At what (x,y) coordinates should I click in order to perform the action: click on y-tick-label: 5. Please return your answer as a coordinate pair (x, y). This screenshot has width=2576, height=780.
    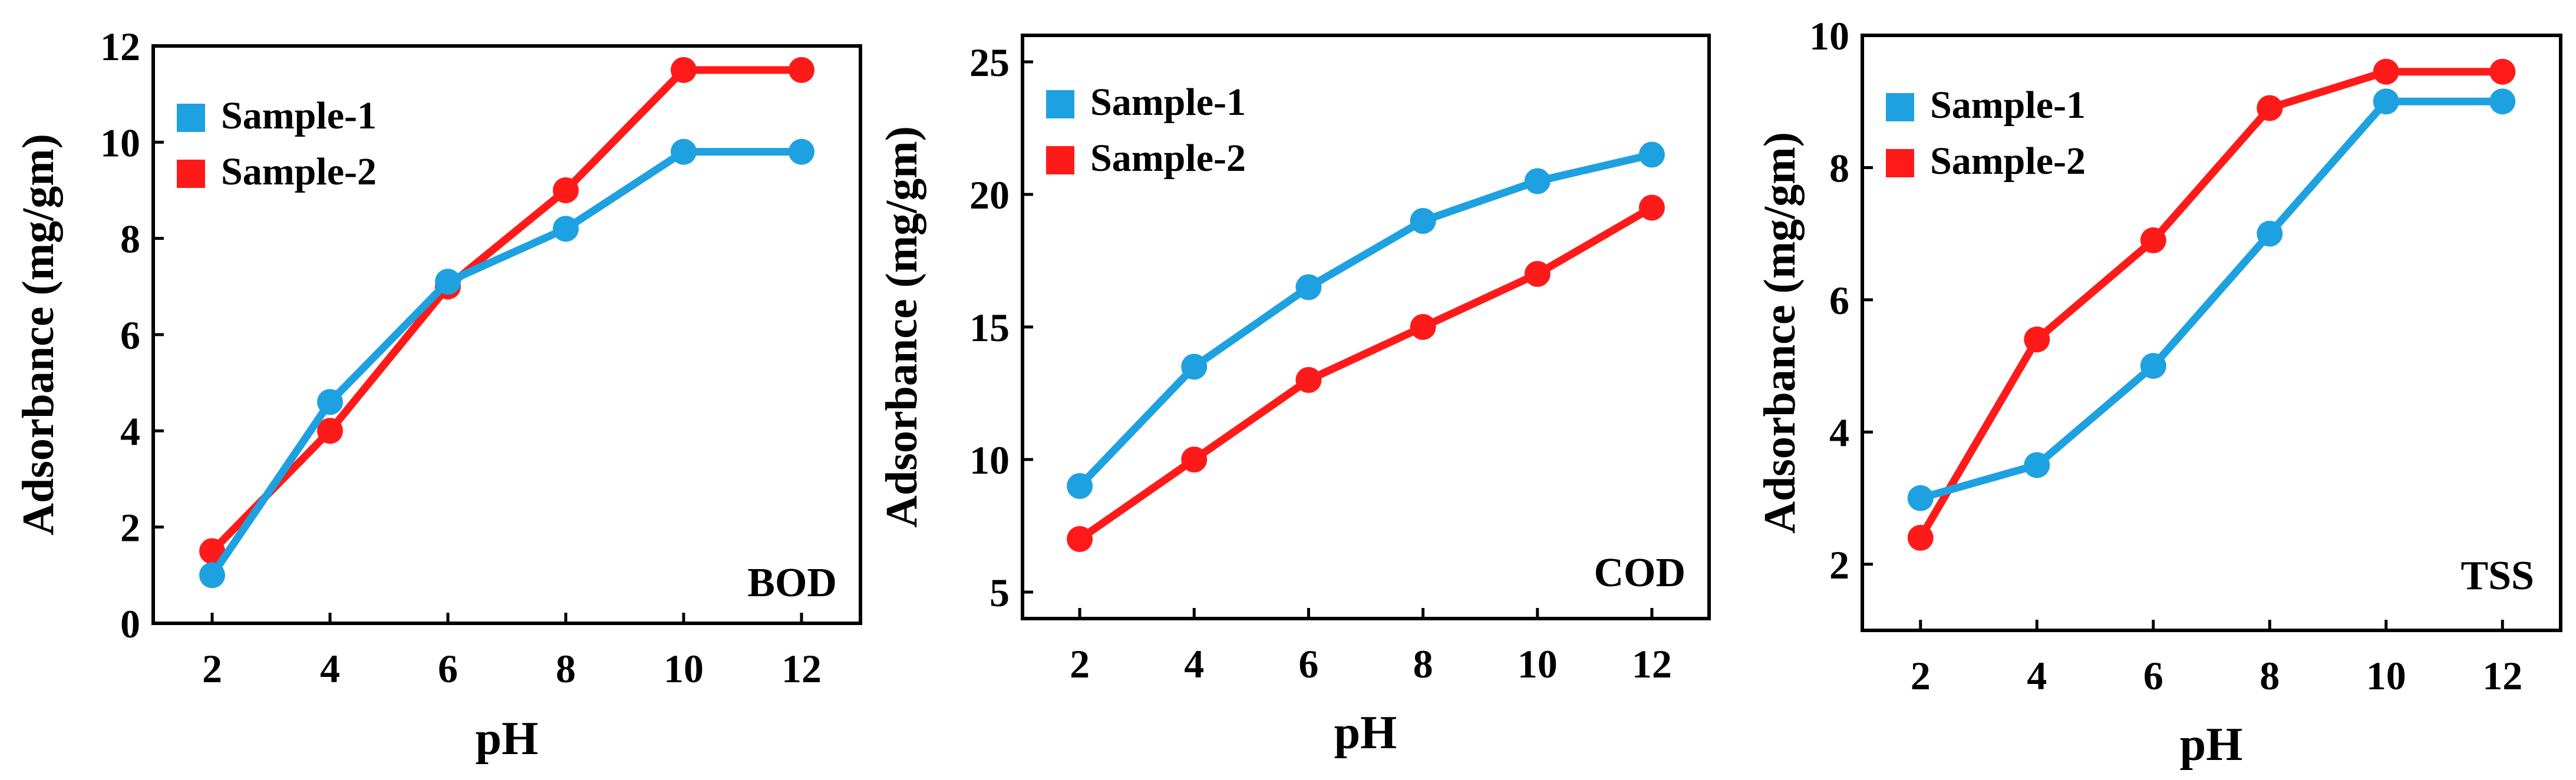
    Looking at the image, I should click on (1000, 592).